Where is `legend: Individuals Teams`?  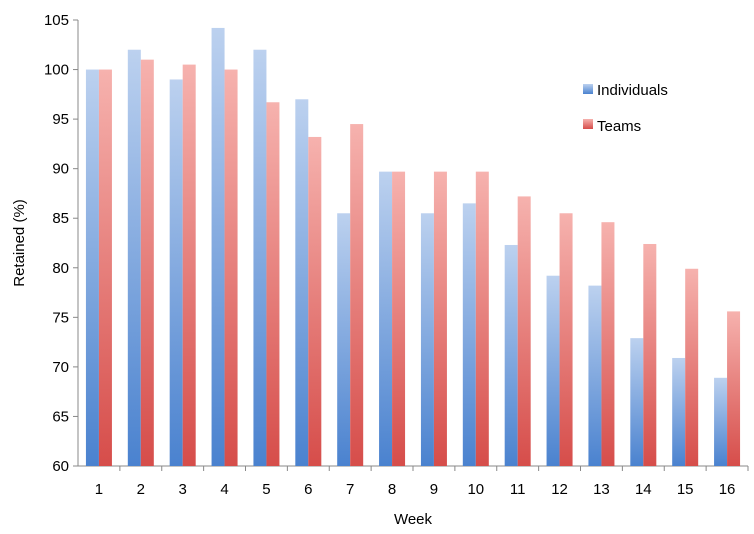
legend: Individuals Teams is located at coordinates (625, 108).